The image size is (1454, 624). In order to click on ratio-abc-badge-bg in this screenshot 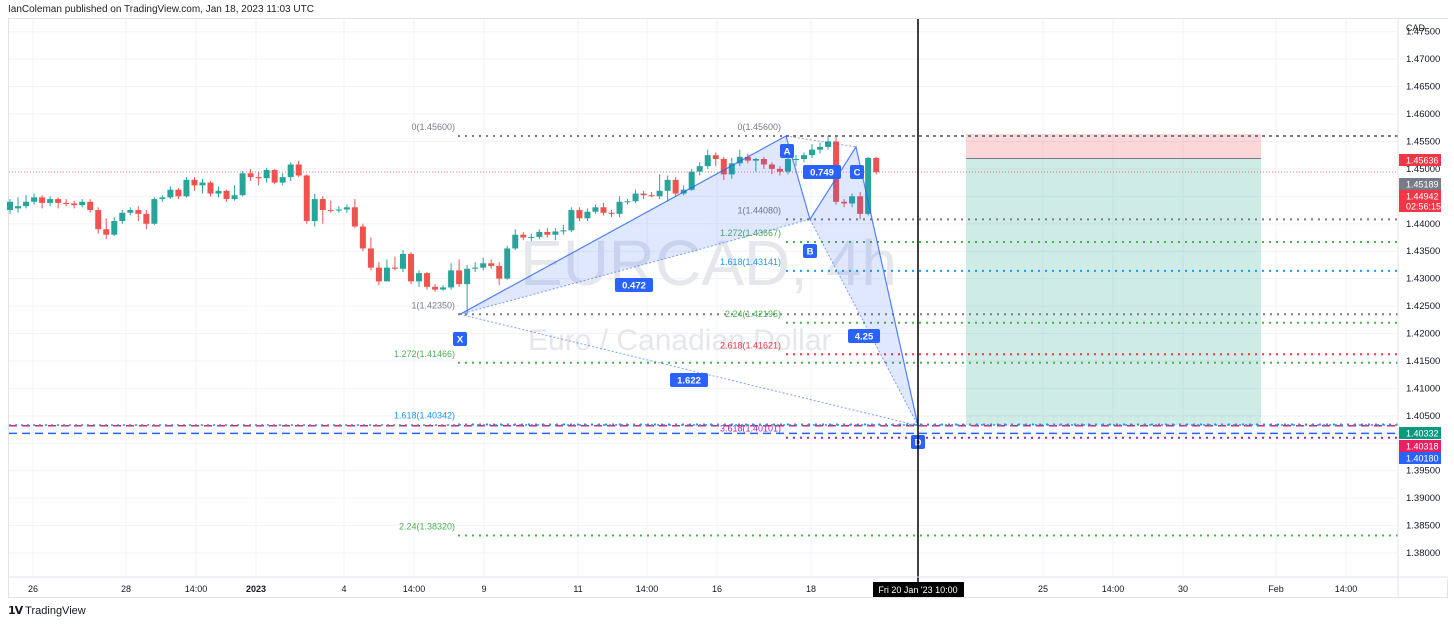, I will do `click(822, 172)`.